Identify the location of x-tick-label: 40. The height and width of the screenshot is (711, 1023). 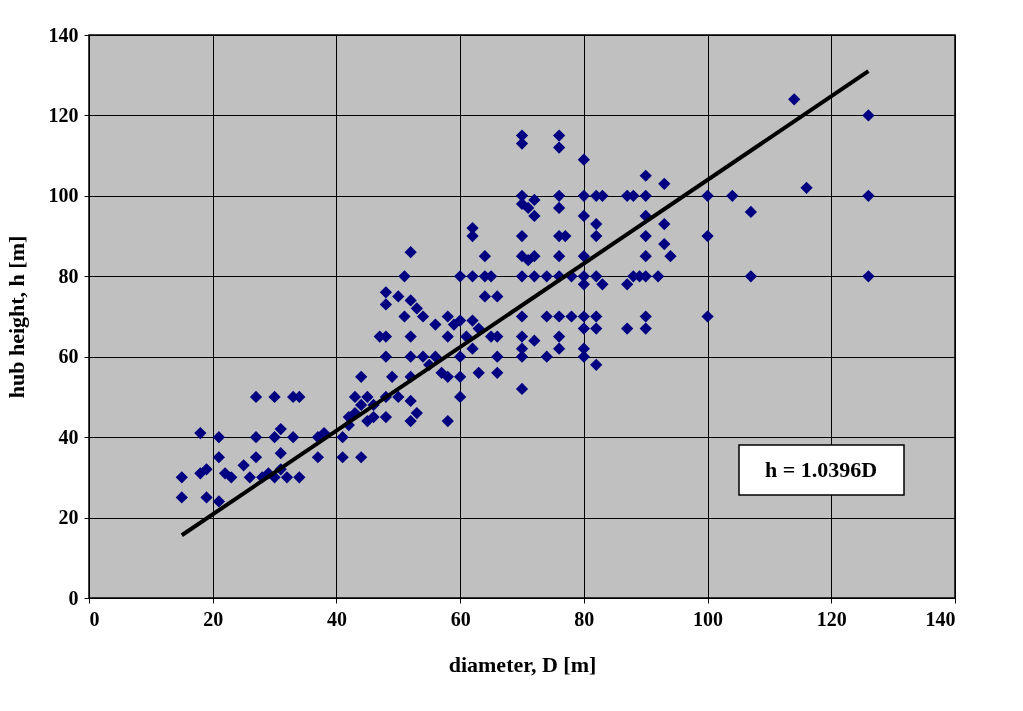
(336, 618).